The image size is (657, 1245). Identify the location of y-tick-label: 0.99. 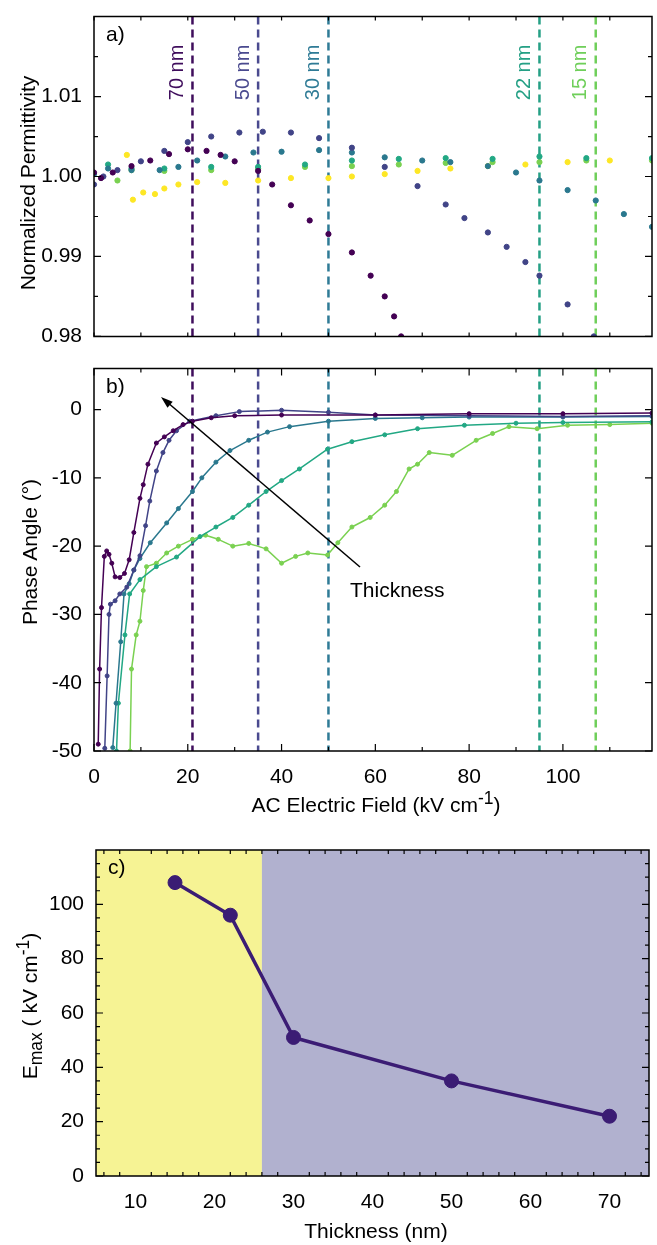
(61, 255).